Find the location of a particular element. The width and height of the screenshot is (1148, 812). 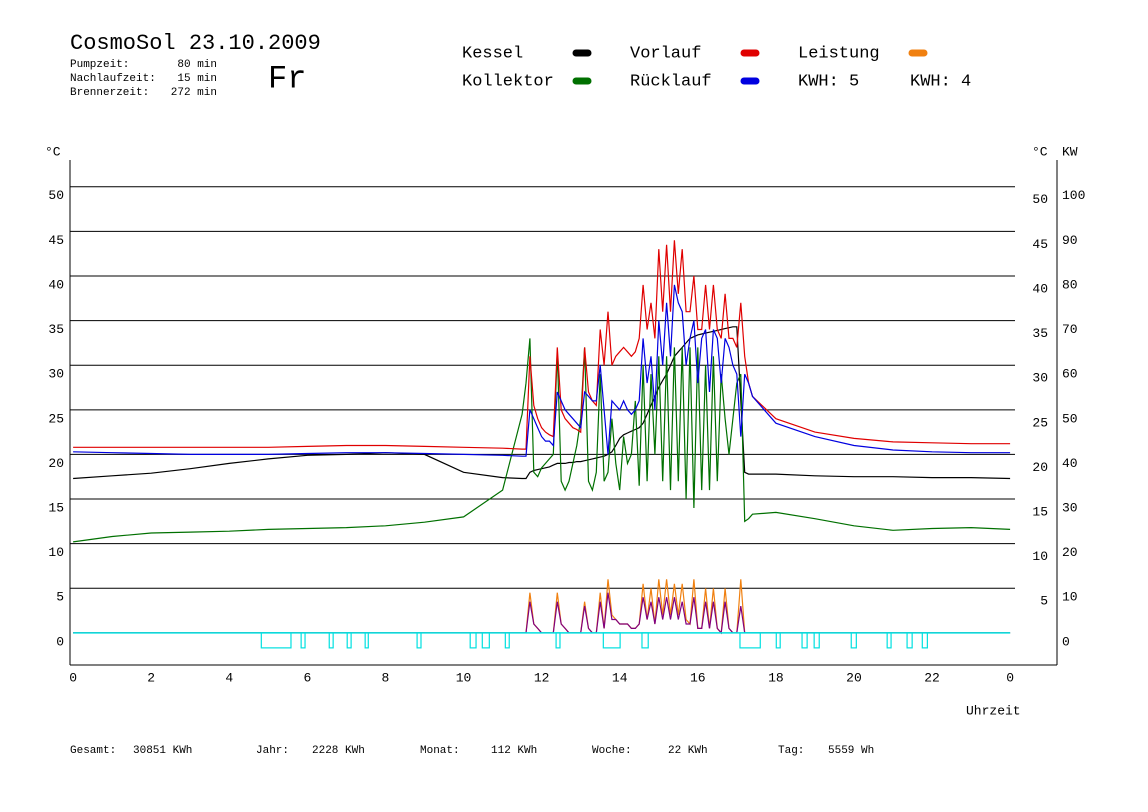

y2-tick-label: 50 is located at coordinates (1070, 418).